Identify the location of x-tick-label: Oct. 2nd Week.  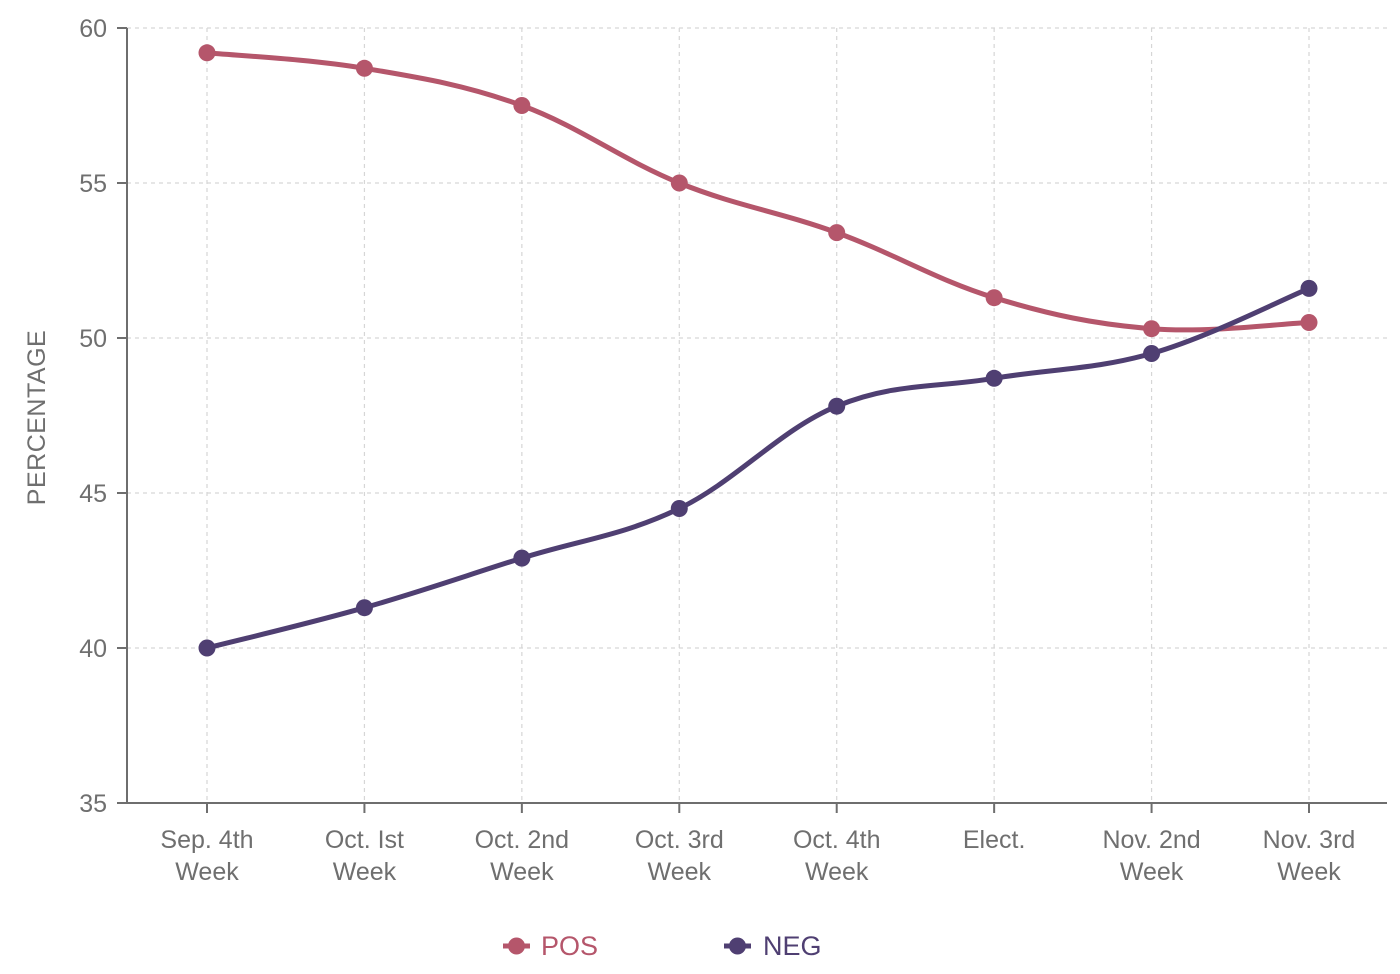
(522, 856).